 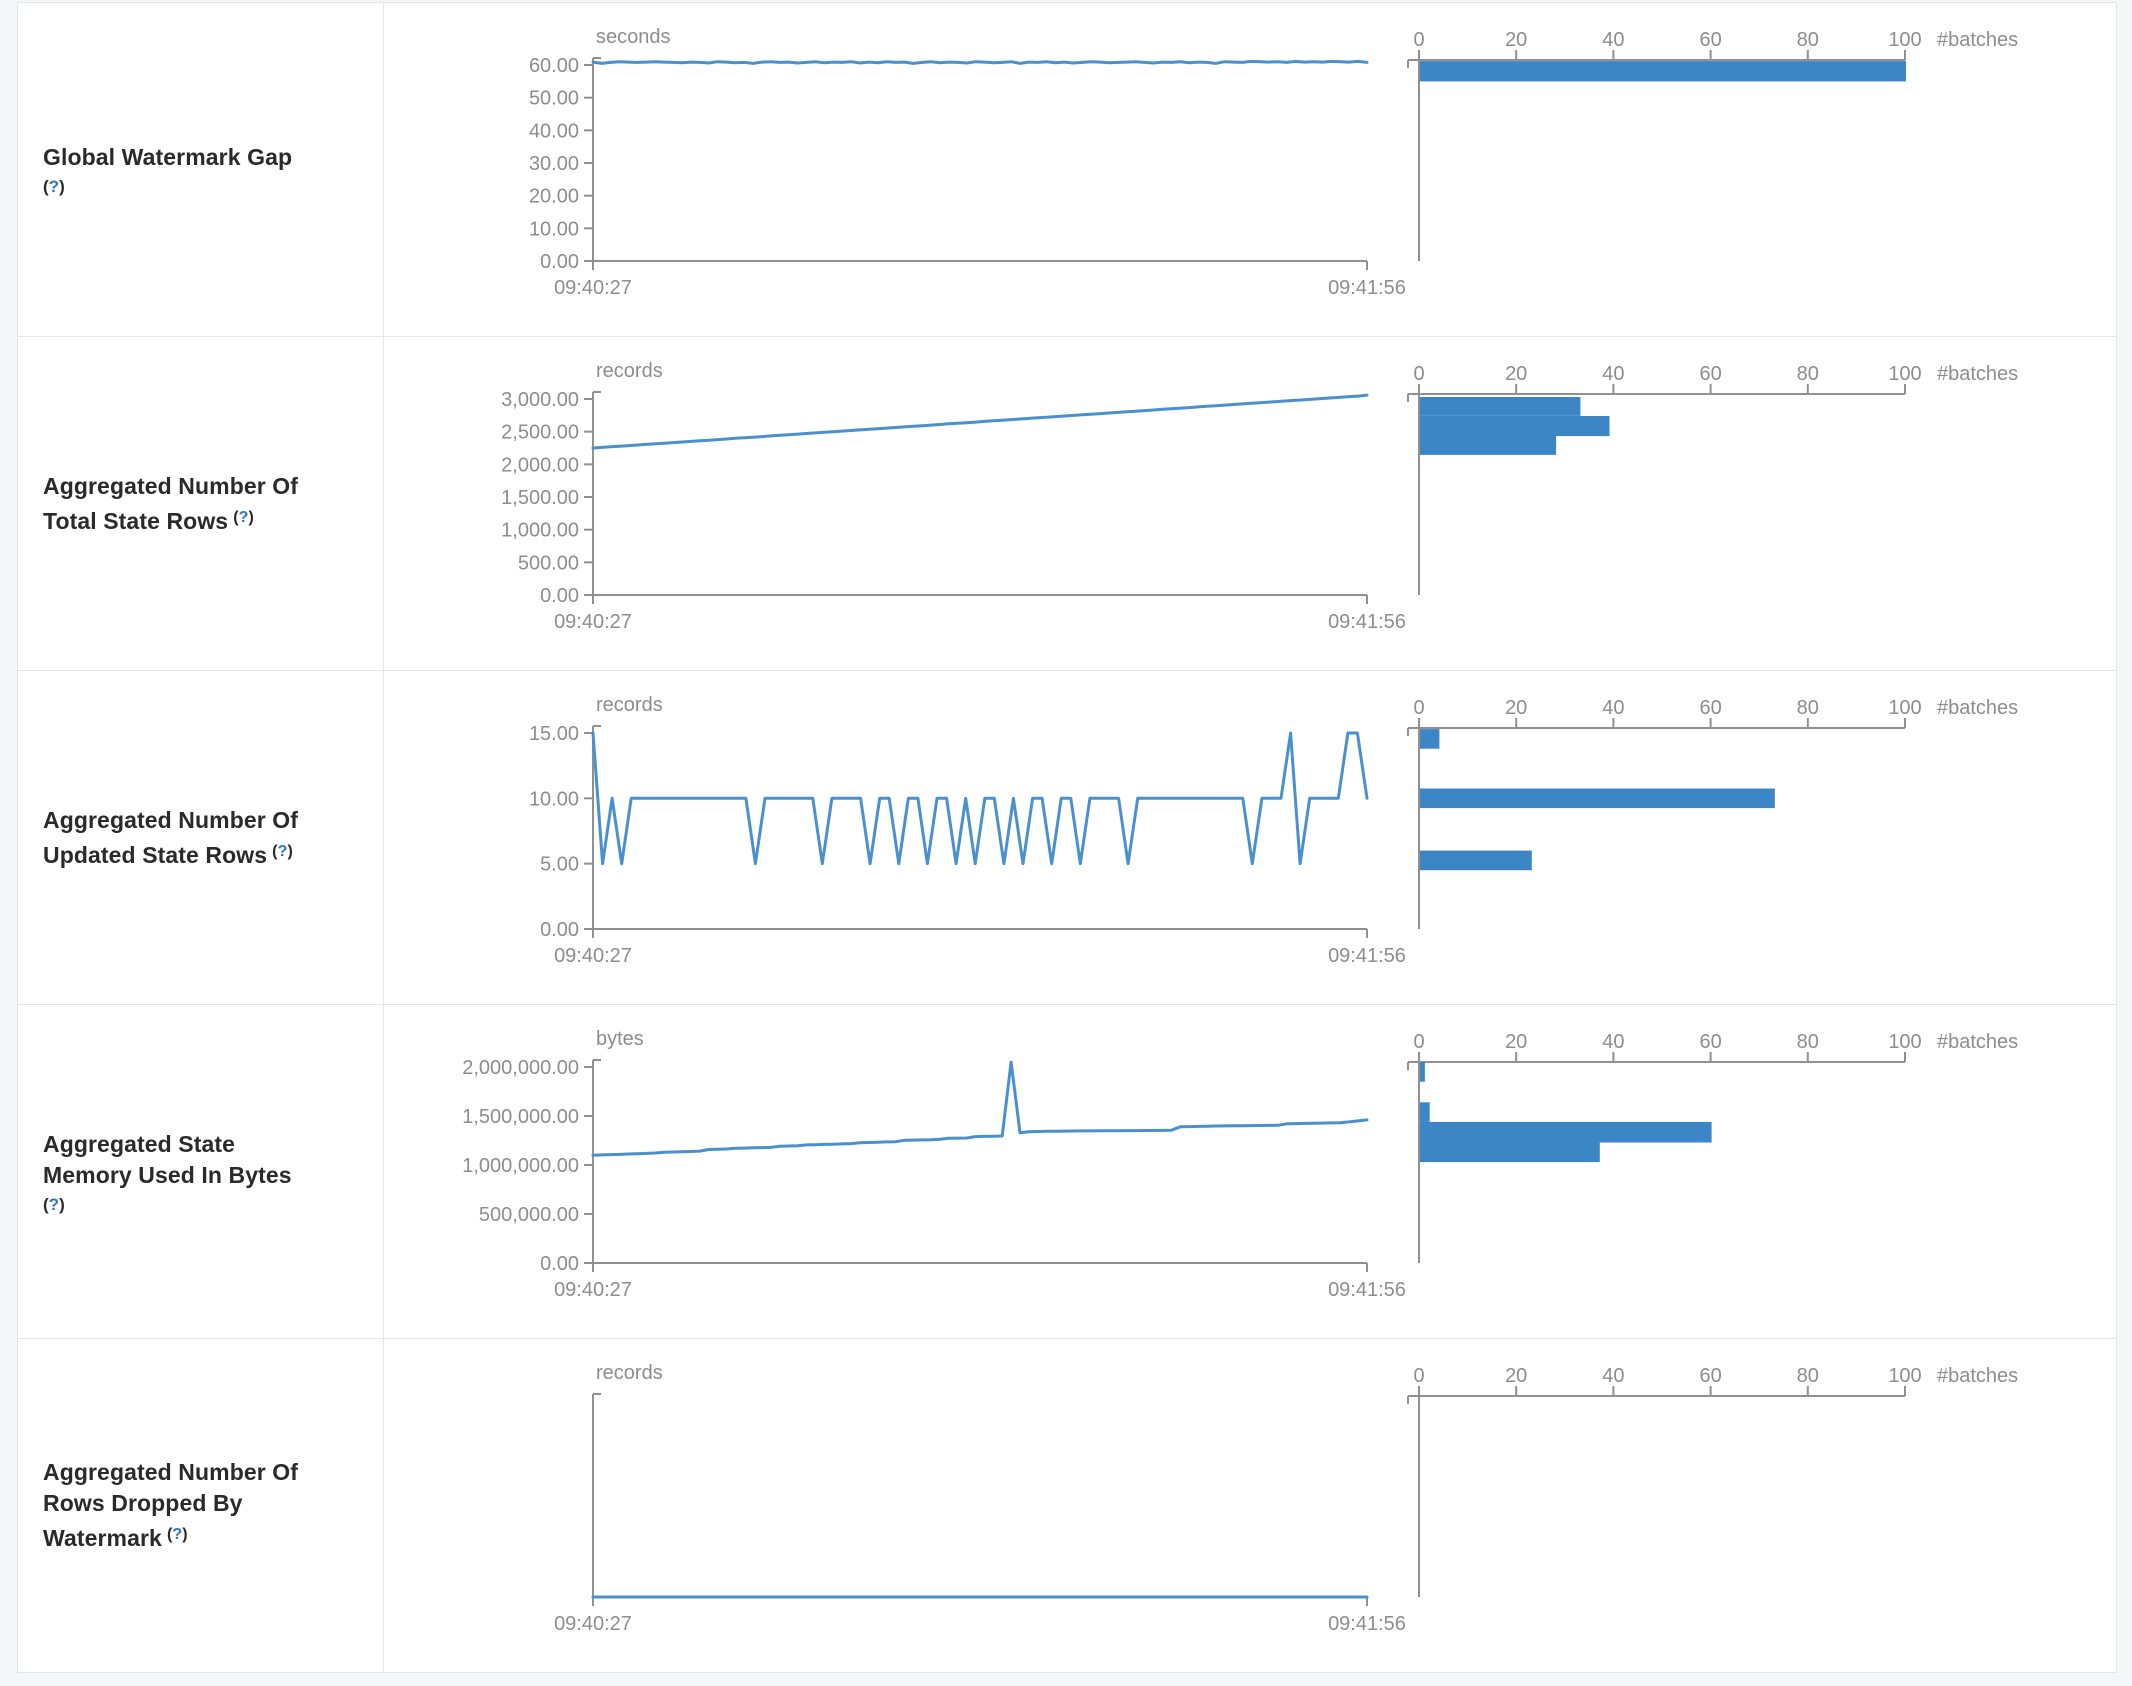 I want to click on timeline-y-tick-label: 1,000,000.00, so click(x=520, y=1166).